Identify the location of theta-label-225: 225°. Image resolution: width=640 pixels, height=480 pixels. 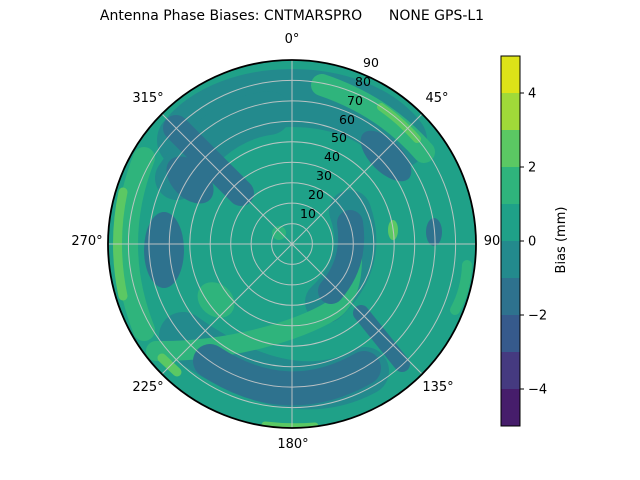
(147, 387).